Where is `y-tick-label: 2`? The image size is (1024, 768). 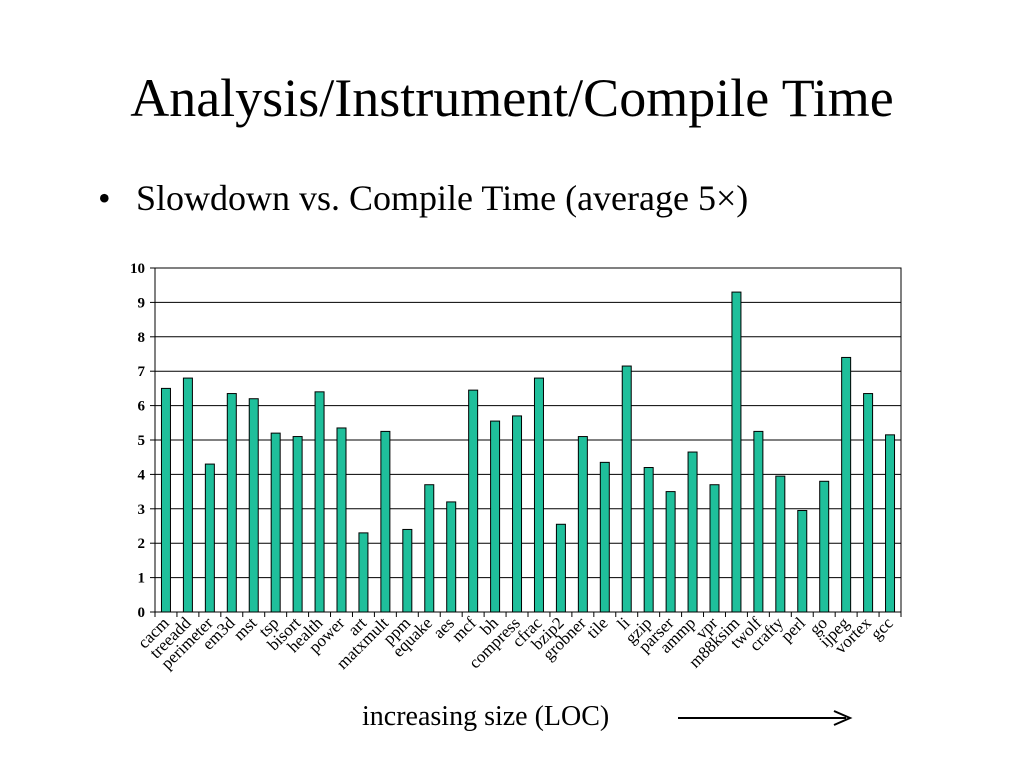 y-tick-label: 2 is located at coordinates (142, 544).